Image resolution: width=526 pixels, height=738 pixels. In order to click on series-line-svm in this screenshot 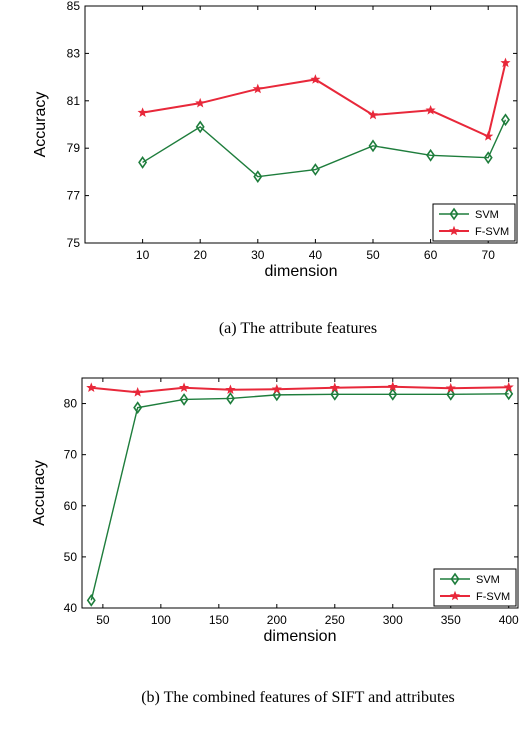, I will do `click(324, 148)`.